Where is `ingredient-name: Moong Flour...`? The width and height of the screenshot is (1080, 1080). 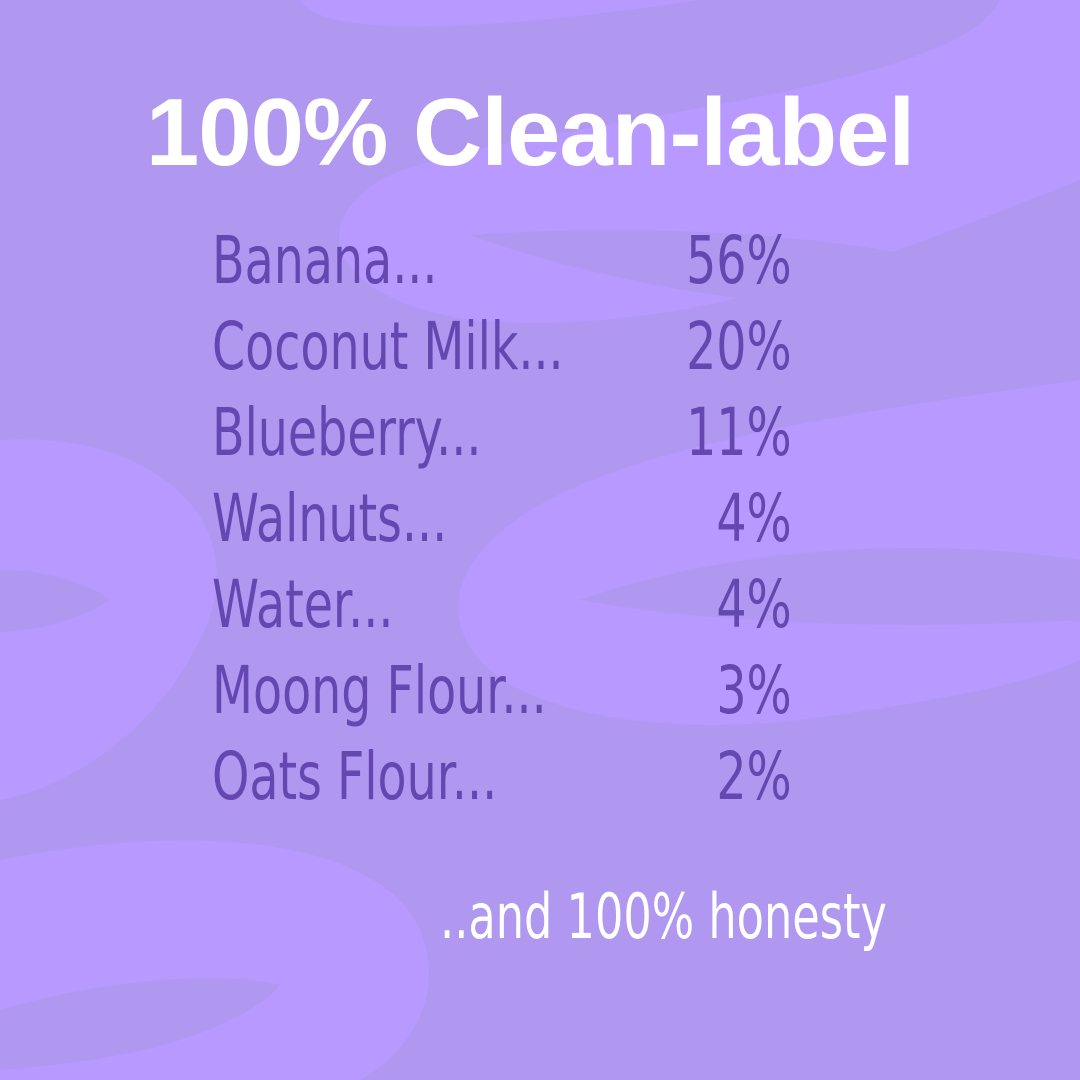
ingredient-name: Moong Flour... is located at coordinates (379, 690).